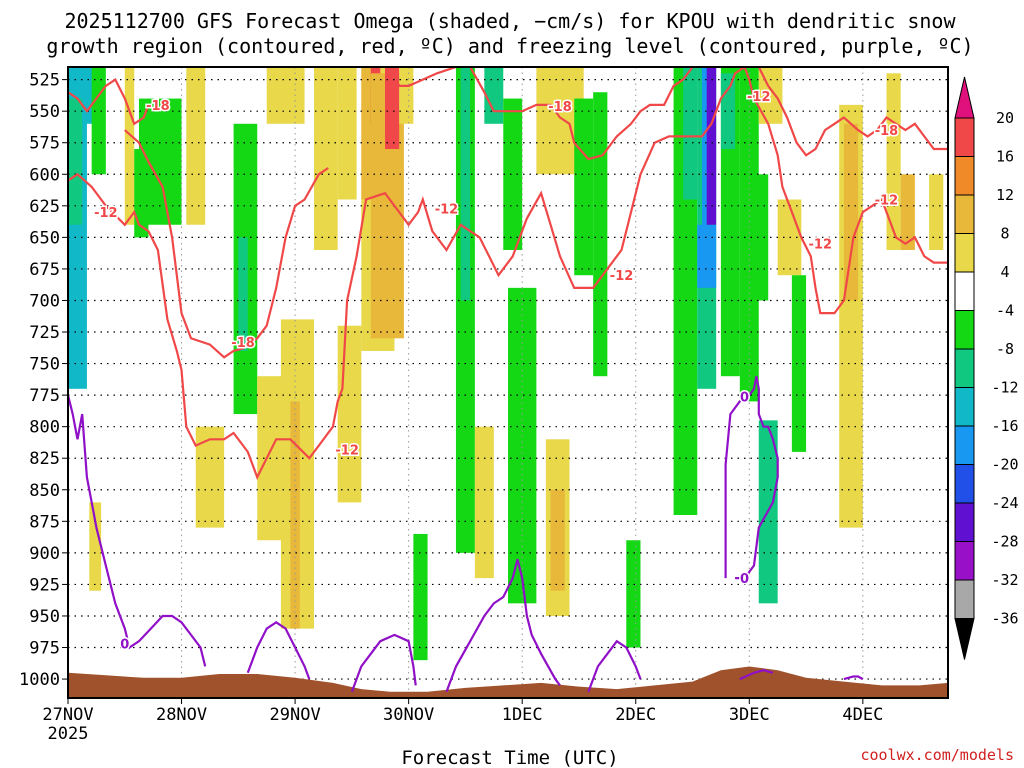 This screenshot has width=1024, height=768. What do you see at coordinates (408, 715) in the screenshot?
I see `x-tick-label: 30NOV` at bounding box center [408, 715].